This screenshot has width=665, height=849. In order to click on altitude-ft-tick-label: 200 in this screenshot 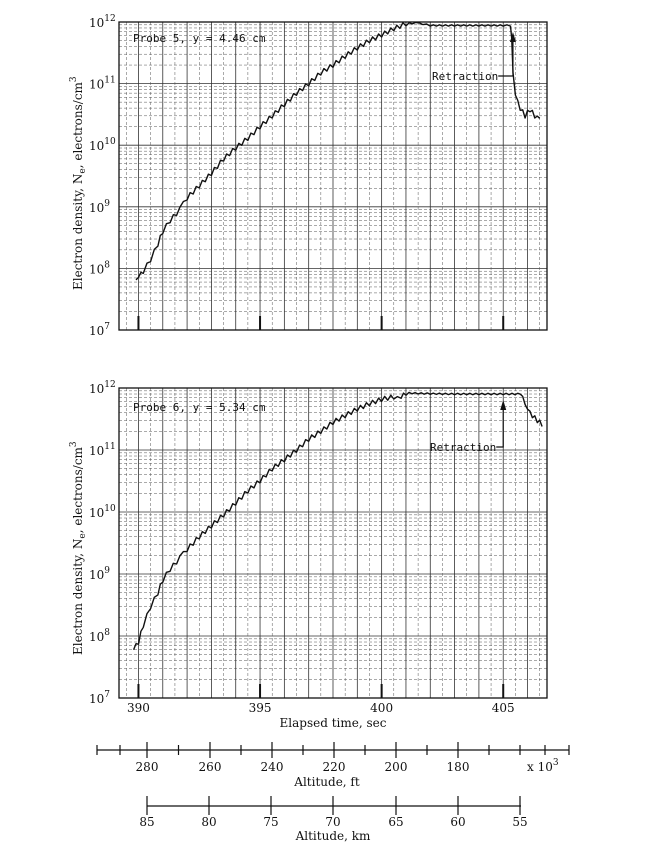, I will do `click(396, 767)`.